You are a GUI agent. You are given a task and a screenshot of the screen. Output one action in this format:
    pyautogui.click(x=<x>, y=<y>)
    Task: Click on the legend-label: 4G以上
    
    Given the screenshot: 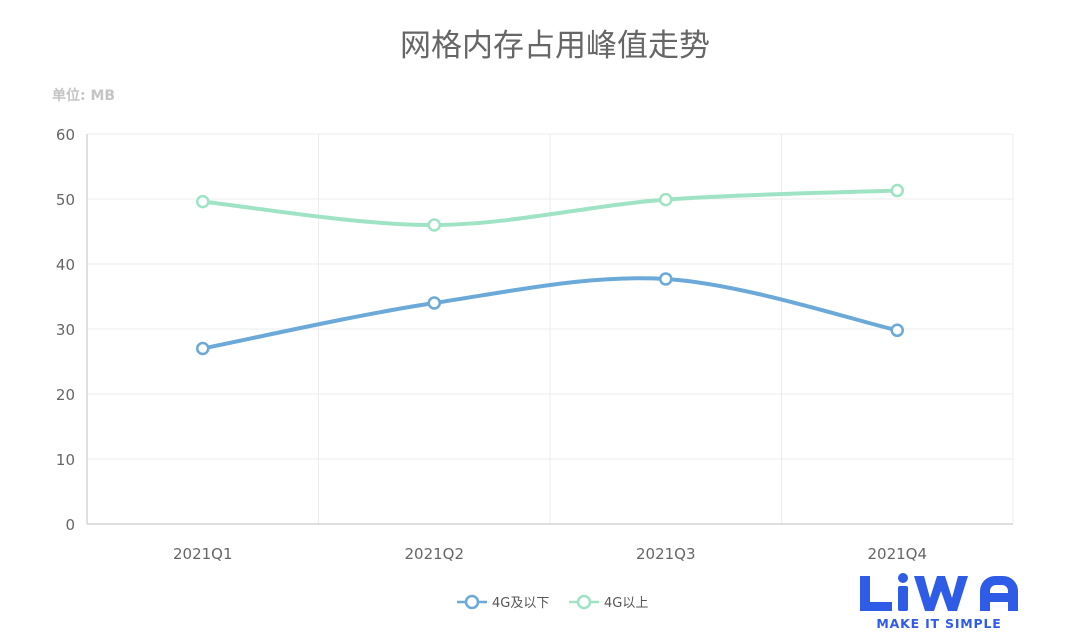 What is the action you would take?
    pyautogui.click(x=626, y=603)
    